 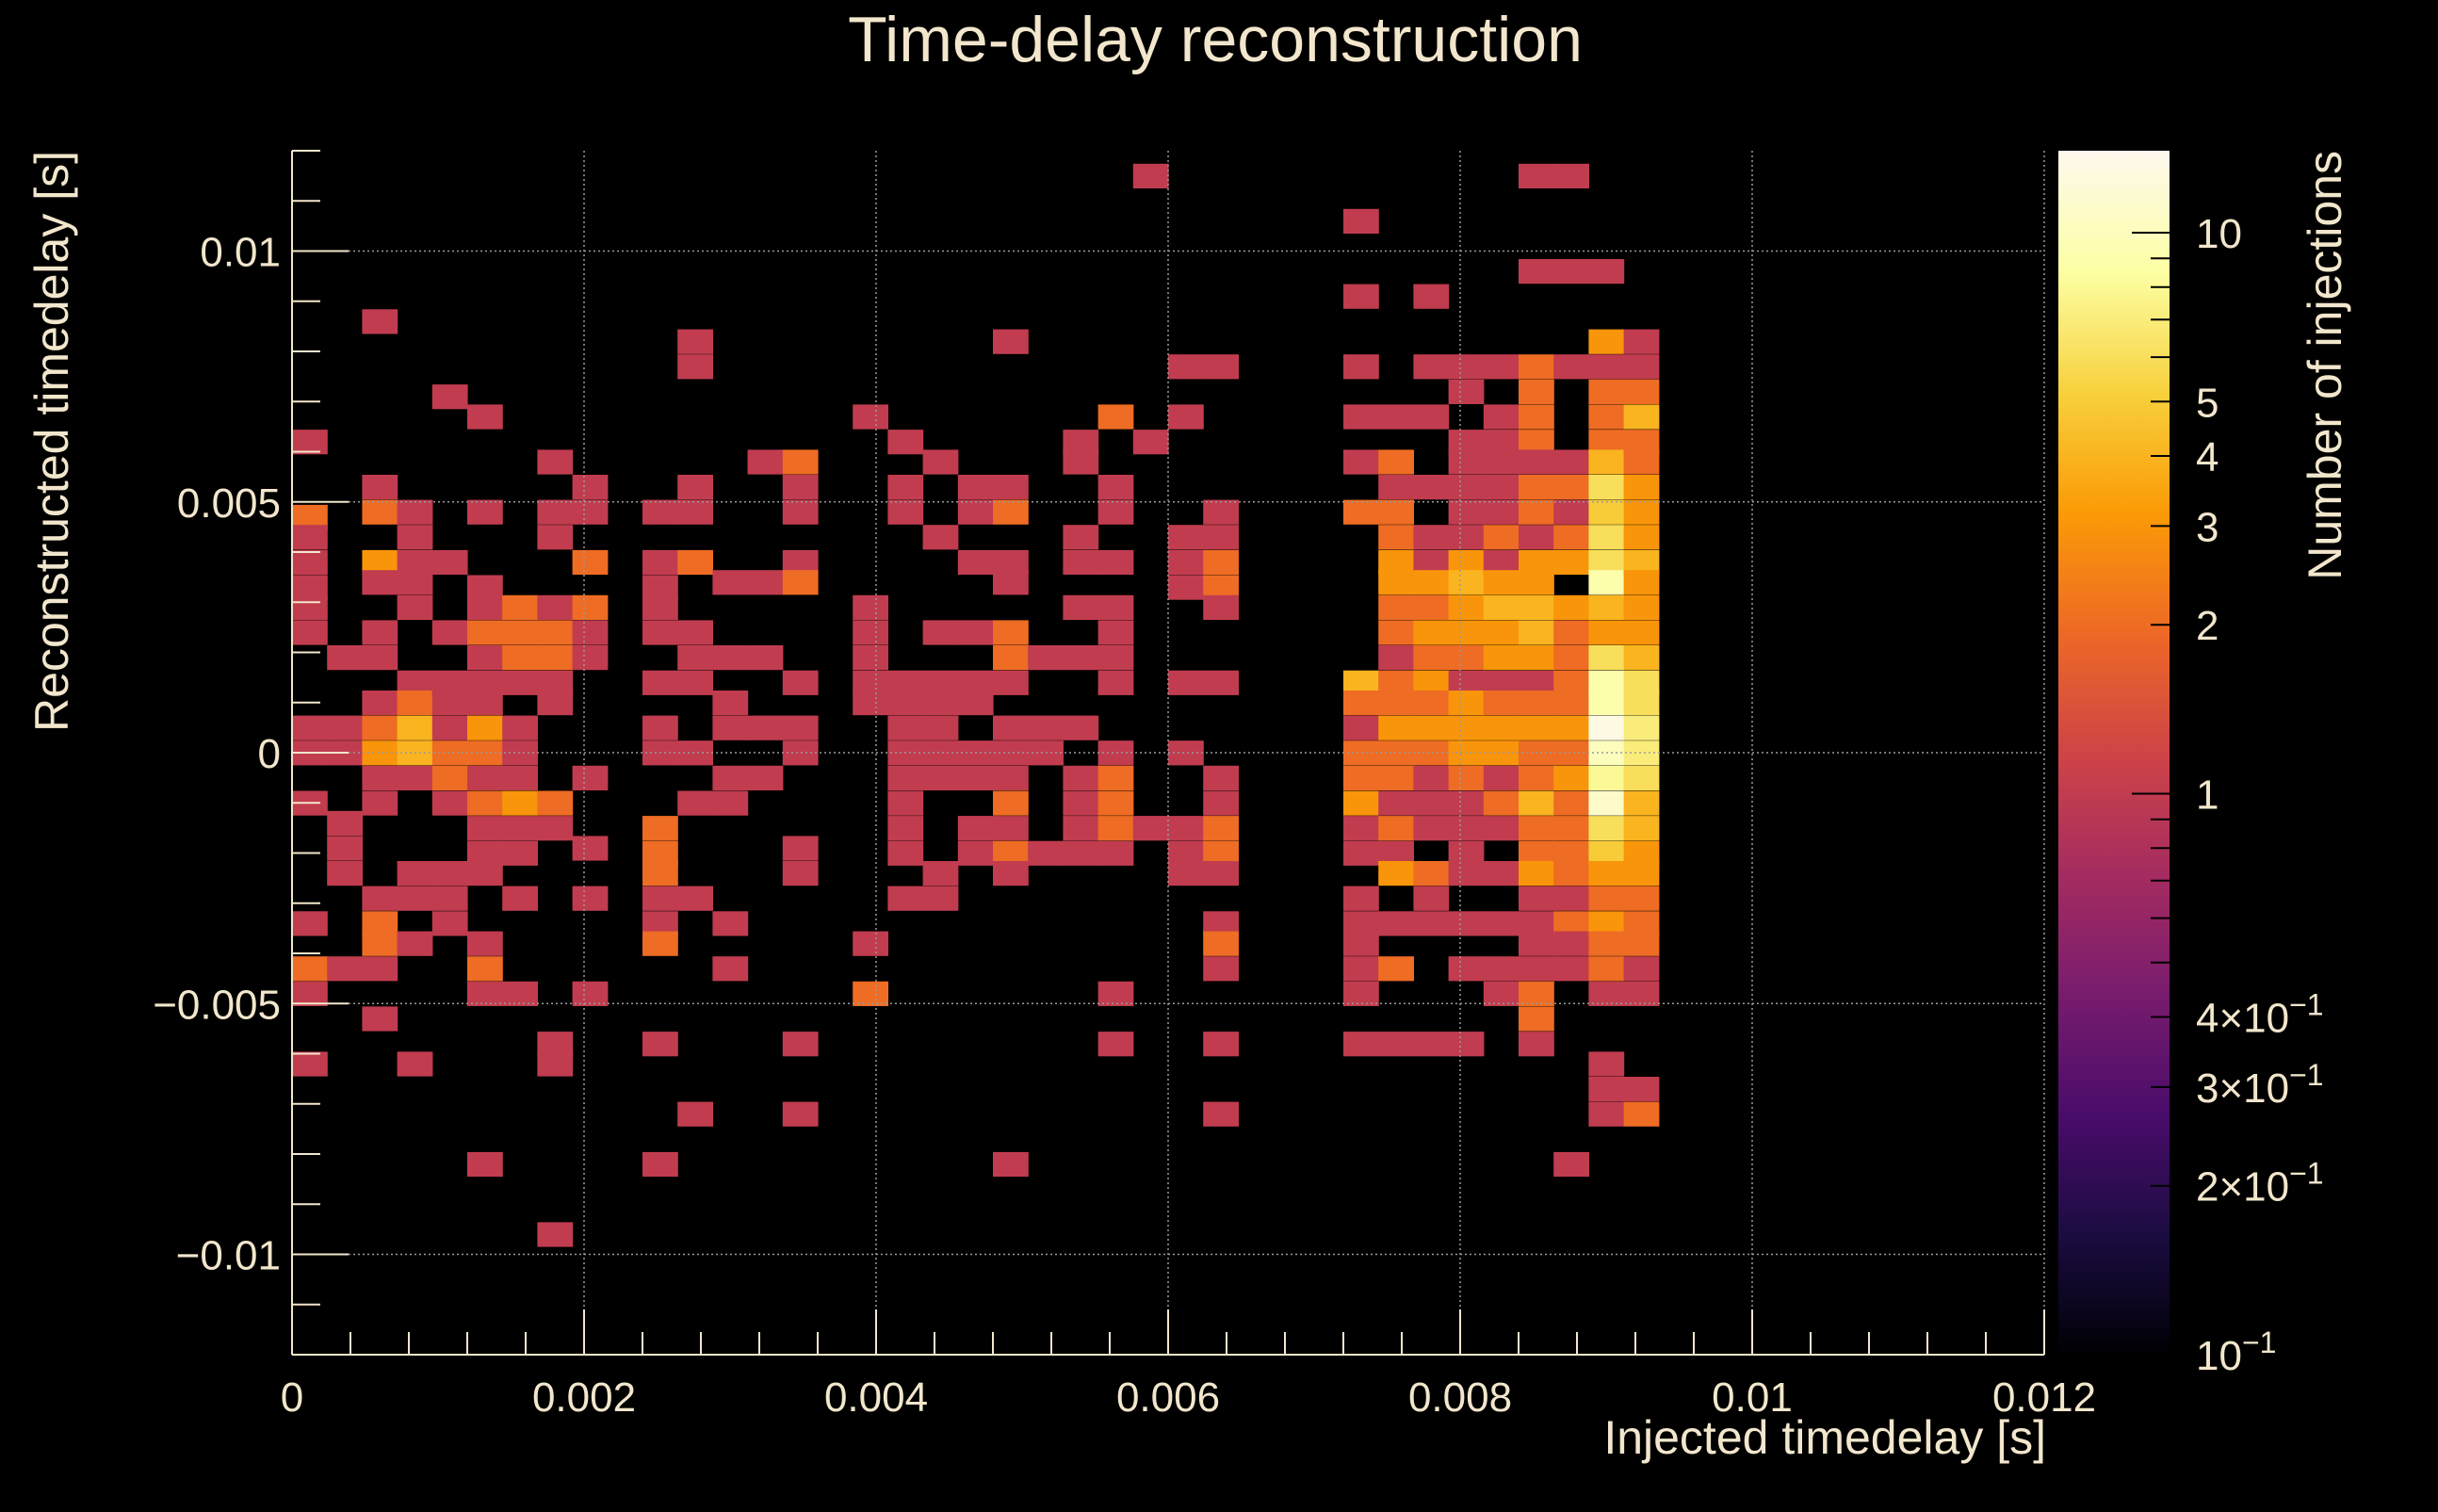 I want to click on y-tick-label: 0, so click(x=269, y=754).